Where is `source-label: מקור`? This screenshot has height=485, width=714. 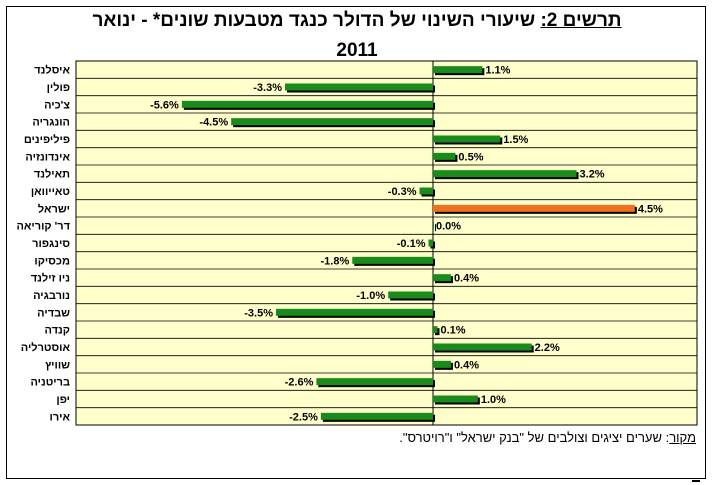 source-label: מקור is located at coordinates (682, 437).